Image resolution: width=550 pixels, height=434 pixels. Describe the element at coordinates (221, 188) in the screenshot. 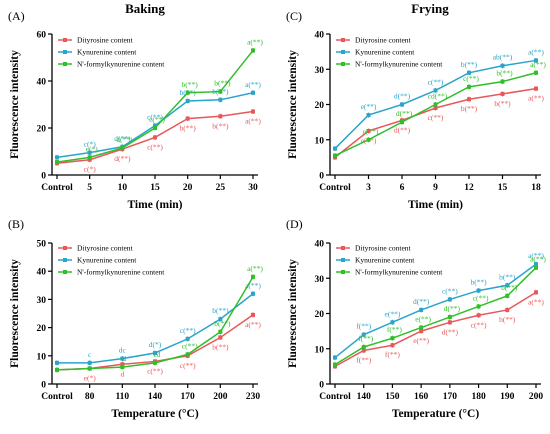

I see `x-tick-label: 25` at that location.